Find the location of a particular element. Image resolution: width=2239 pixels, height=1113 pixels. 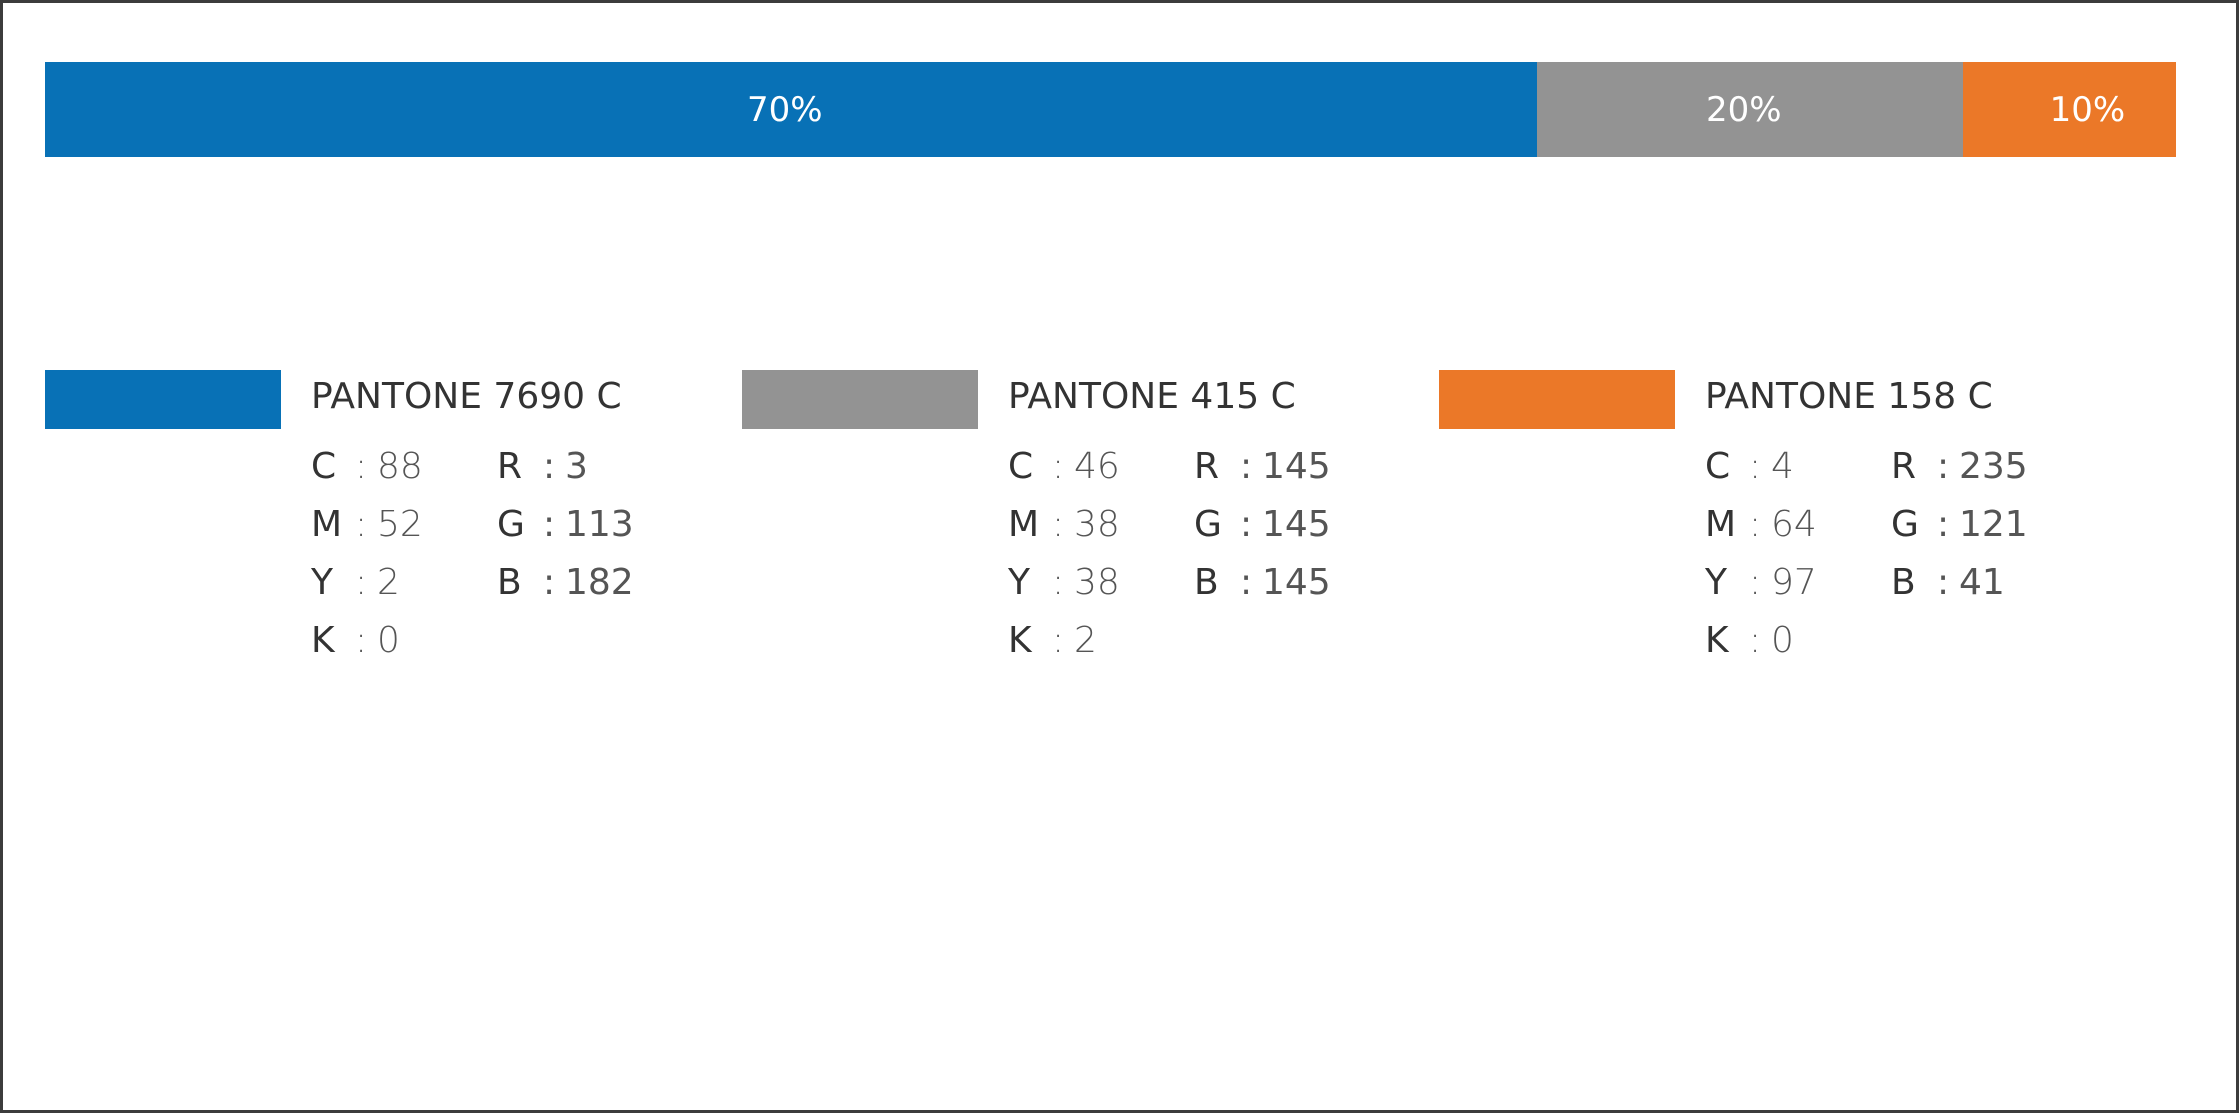

k-value: 2 is located at coordinates (1085, 640).